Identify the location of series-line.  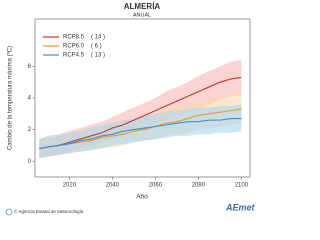
(140, 133).